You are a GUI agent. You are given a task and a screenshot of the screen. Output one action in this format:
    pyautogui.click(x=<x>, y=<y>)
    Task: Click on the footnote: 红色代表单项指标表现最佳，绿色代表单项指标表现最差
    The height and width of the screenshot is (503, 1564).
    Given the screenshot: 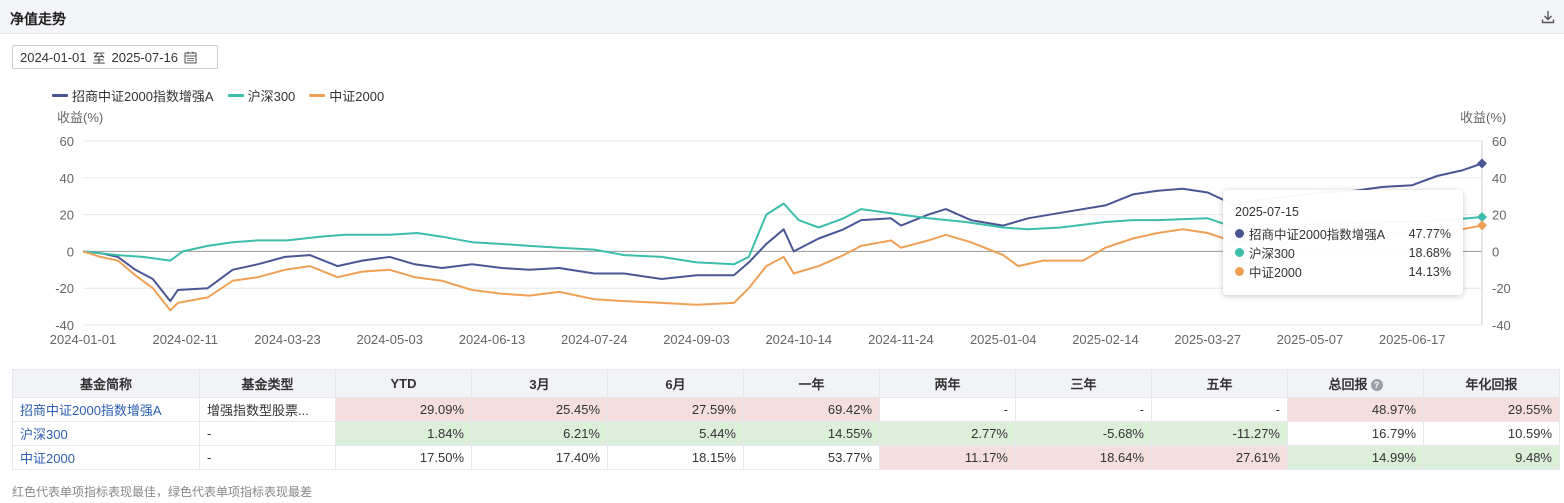 What is the action you would take?
    pyautogui.click(x=162, y=492)
    